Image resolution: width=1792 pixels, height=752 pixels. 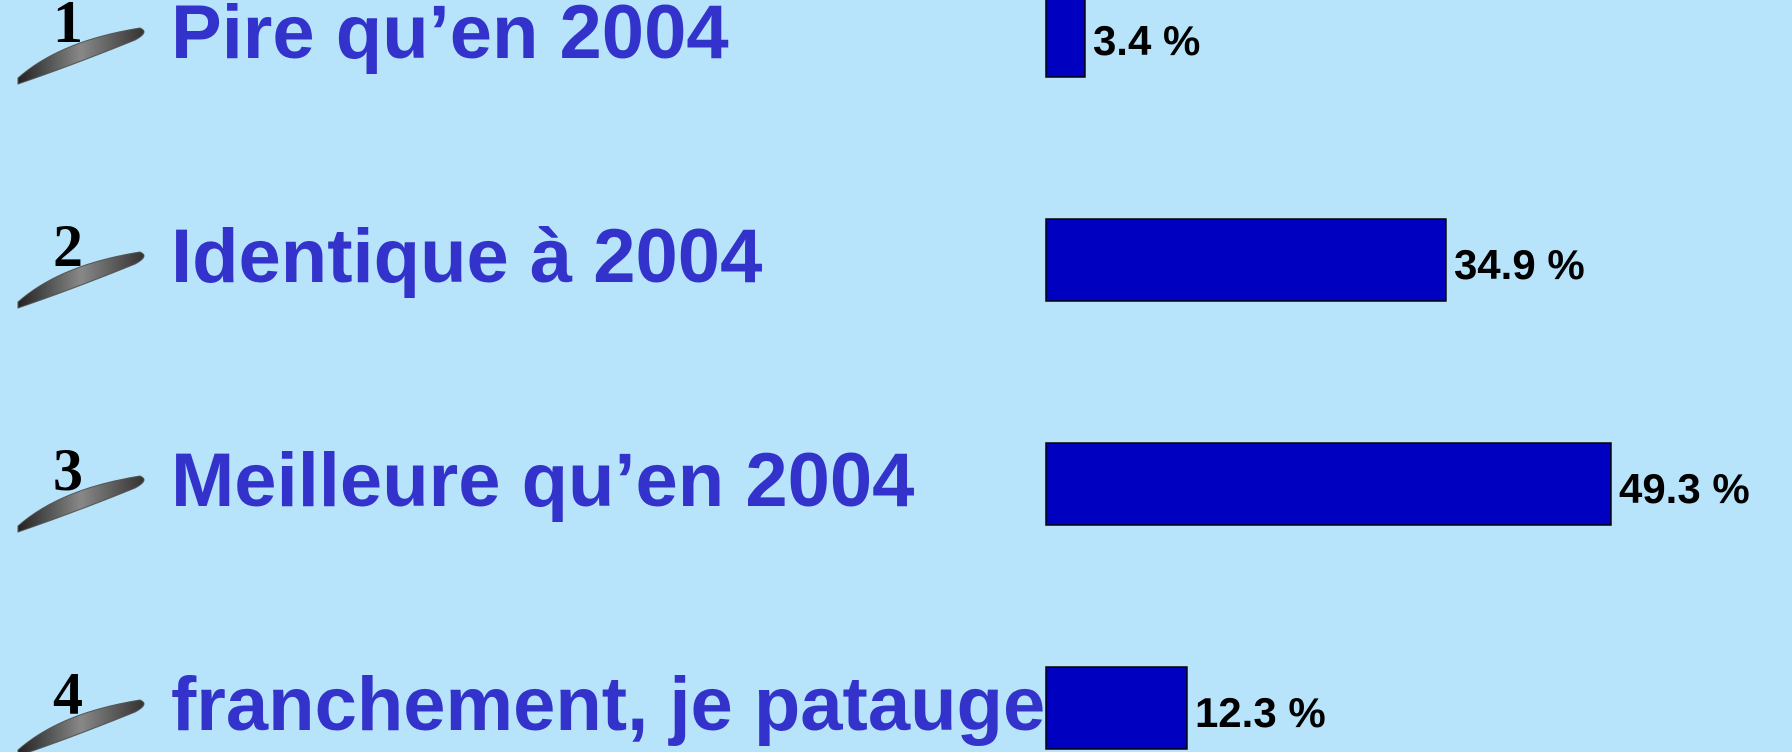 What do you see at coordinates (68, 246) in the screenshot?
I see `marker-number: 2` at bounding box center [68, 246].